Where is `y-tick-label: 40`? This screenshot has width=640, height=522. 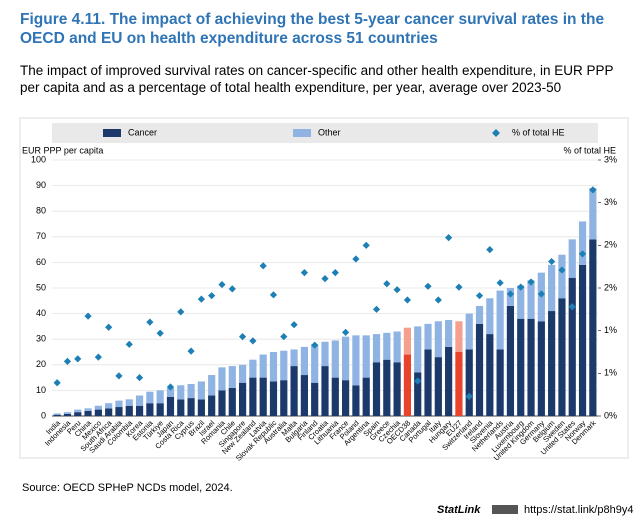
y-tick-label: 40 is located at coordinates (41, 313).